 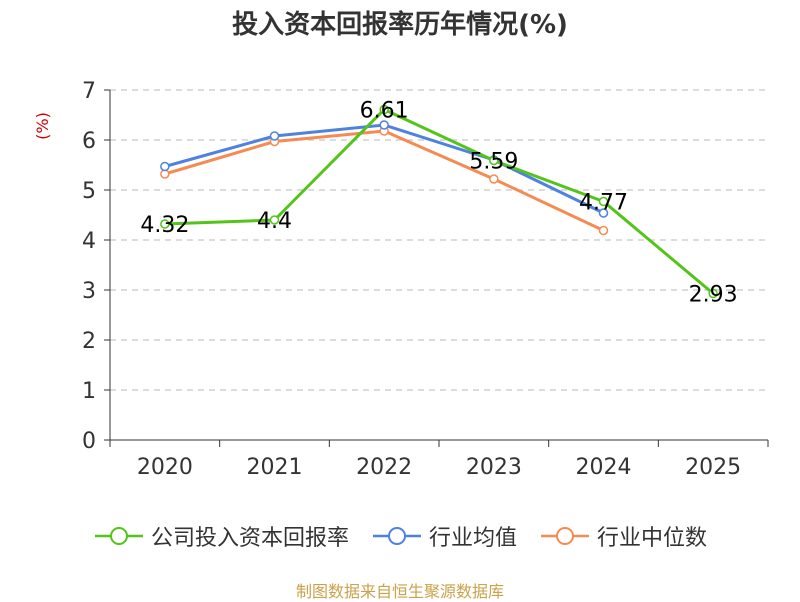 I want to click on x-tick-label-2025: 2025, so click(x=713, y=467).